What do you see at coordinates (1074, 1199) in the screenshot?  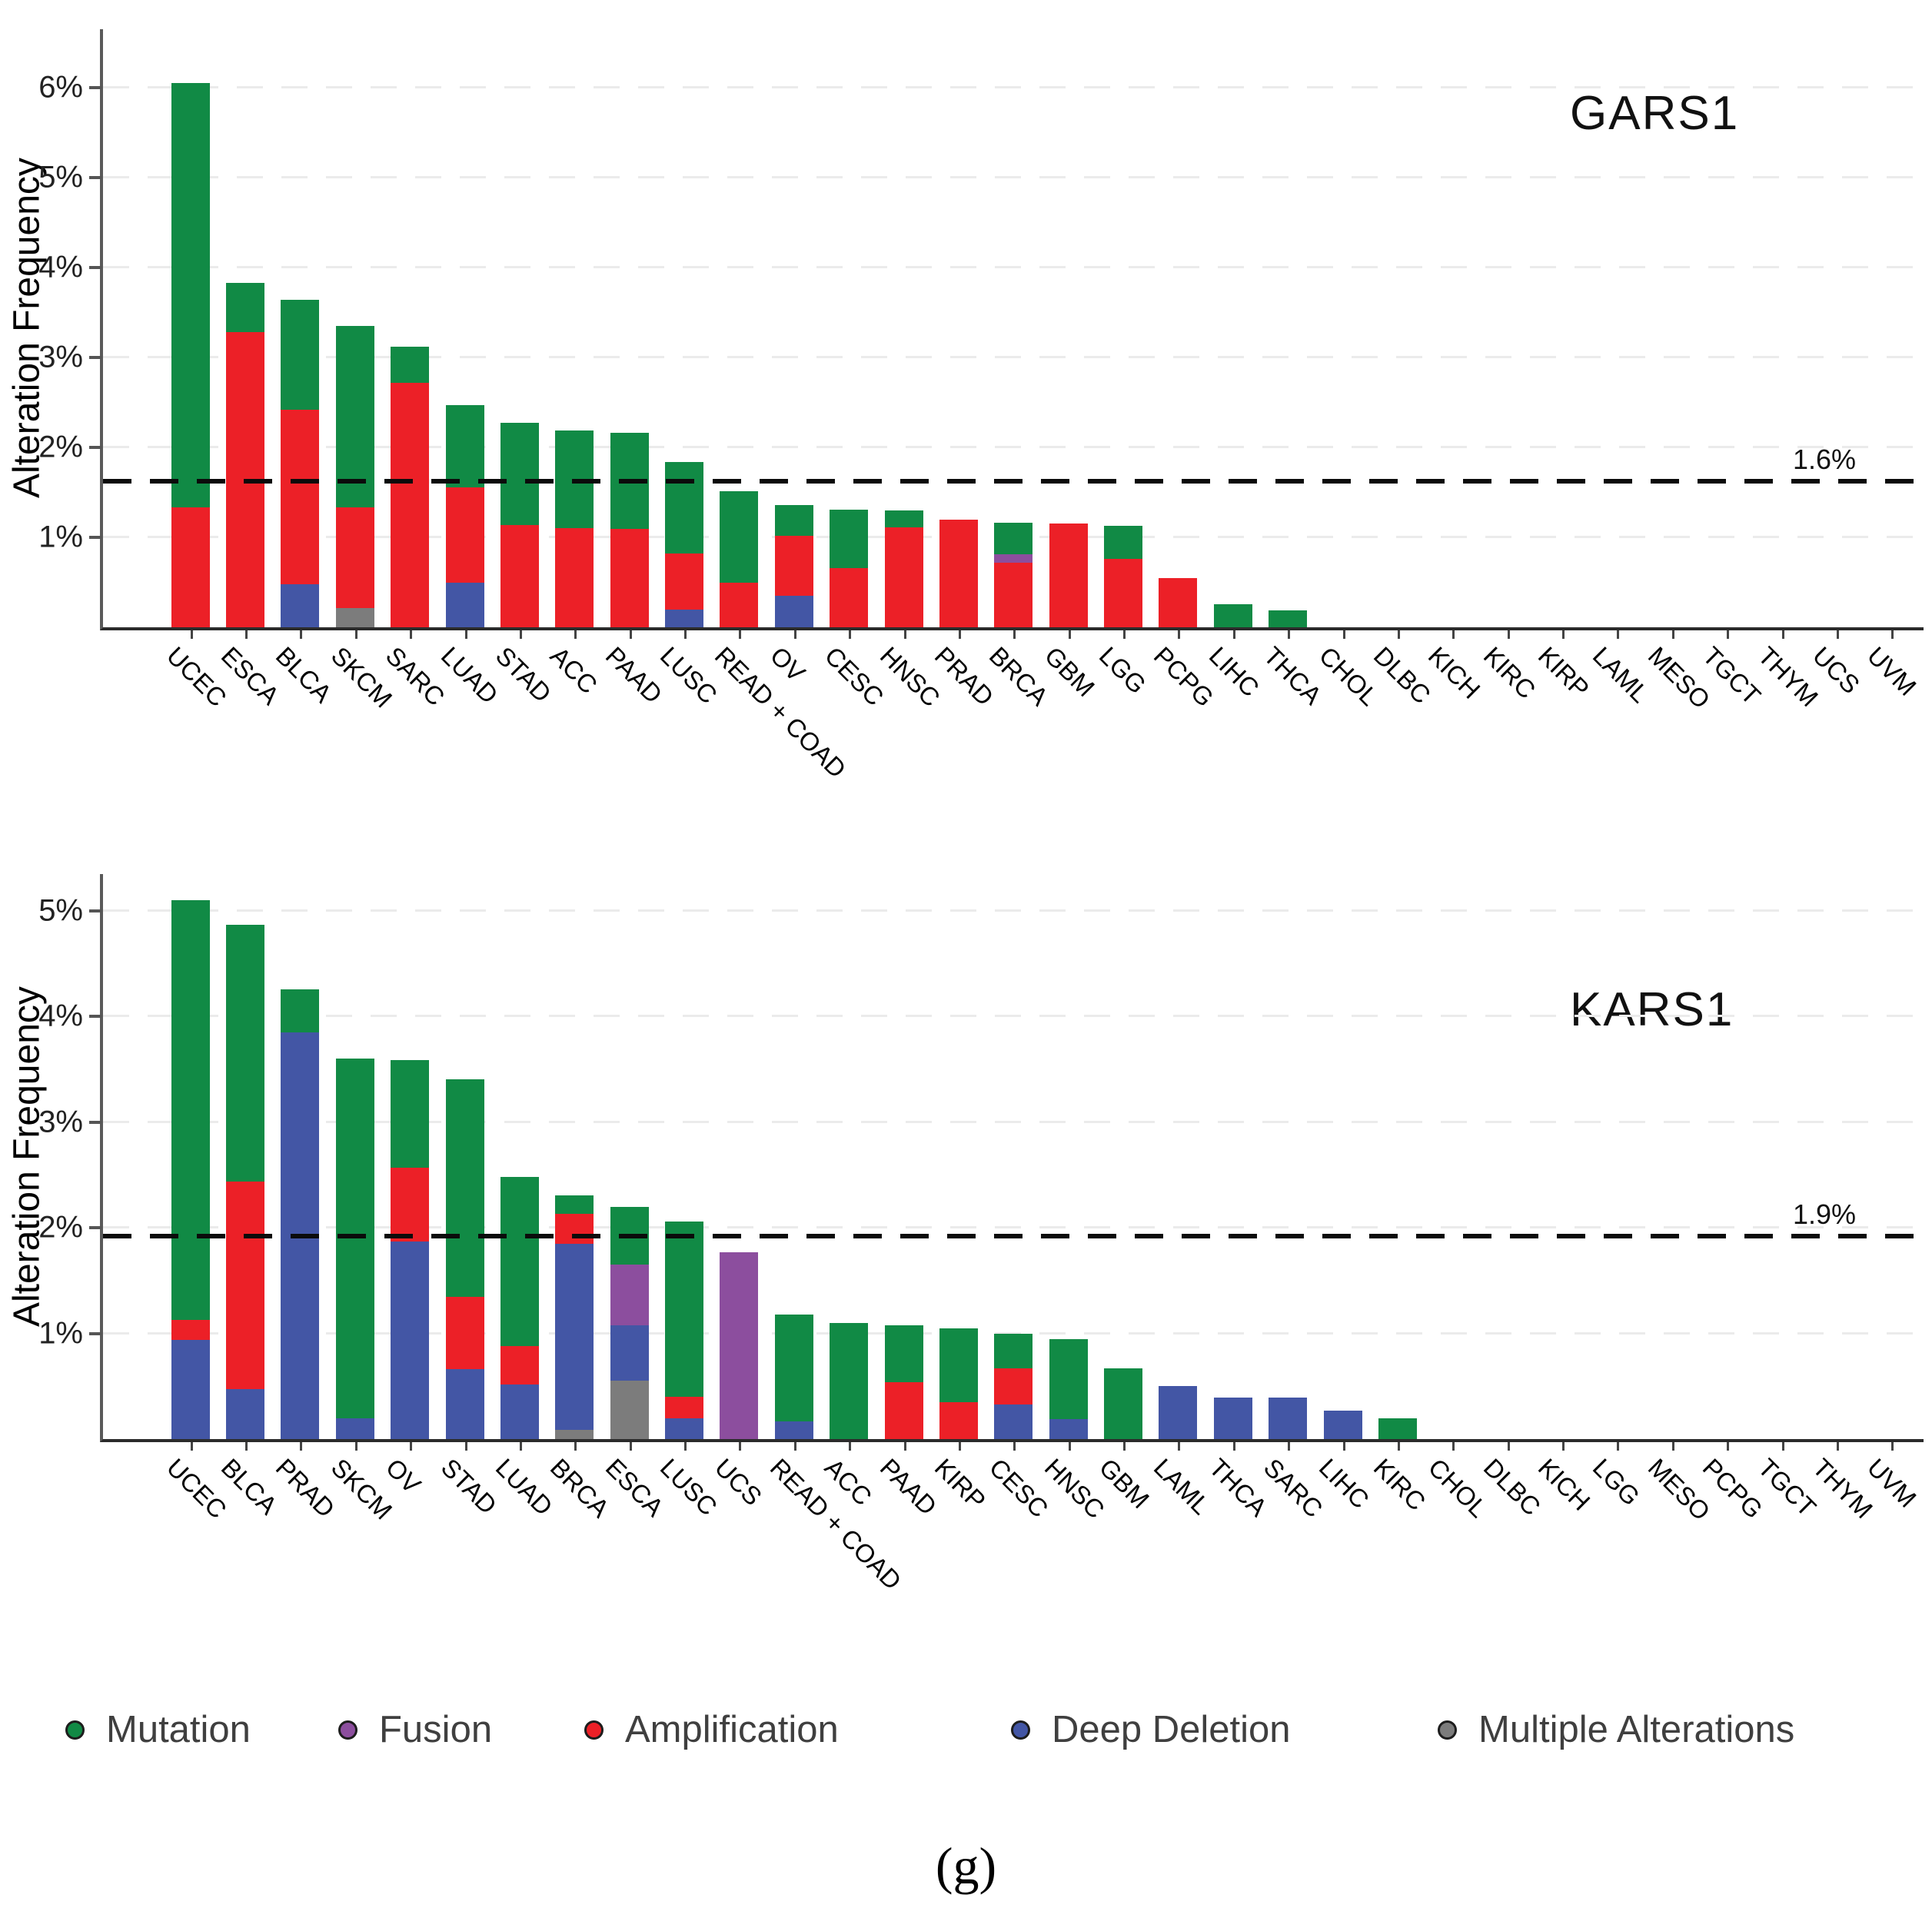 I see `bar-slot-HNSC: HNSC` at bounding box center [1074, 1199].